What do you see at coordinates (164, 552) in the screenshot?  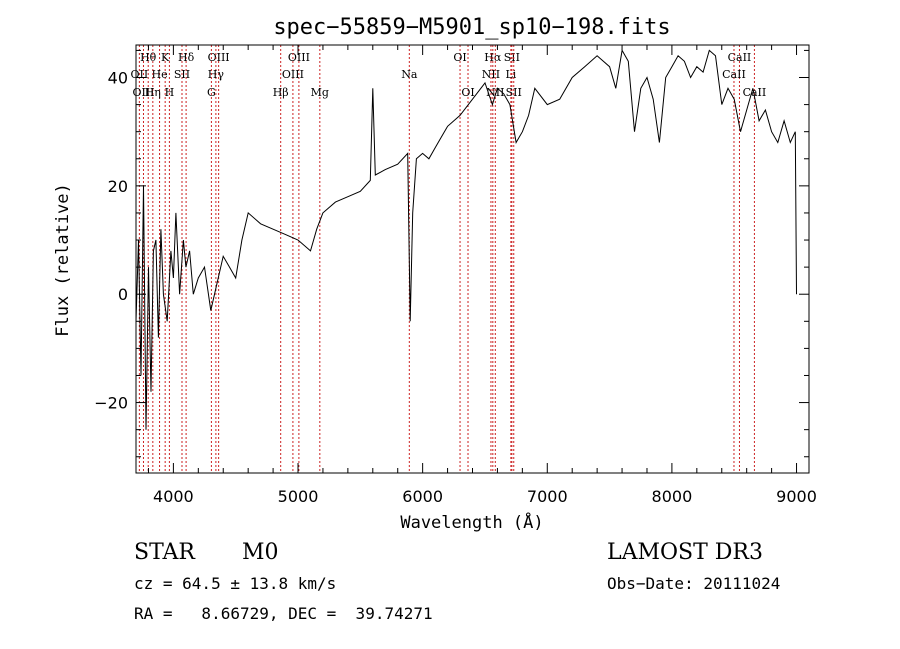 I see `object-class: STAR` at bounding box center [164, 552].